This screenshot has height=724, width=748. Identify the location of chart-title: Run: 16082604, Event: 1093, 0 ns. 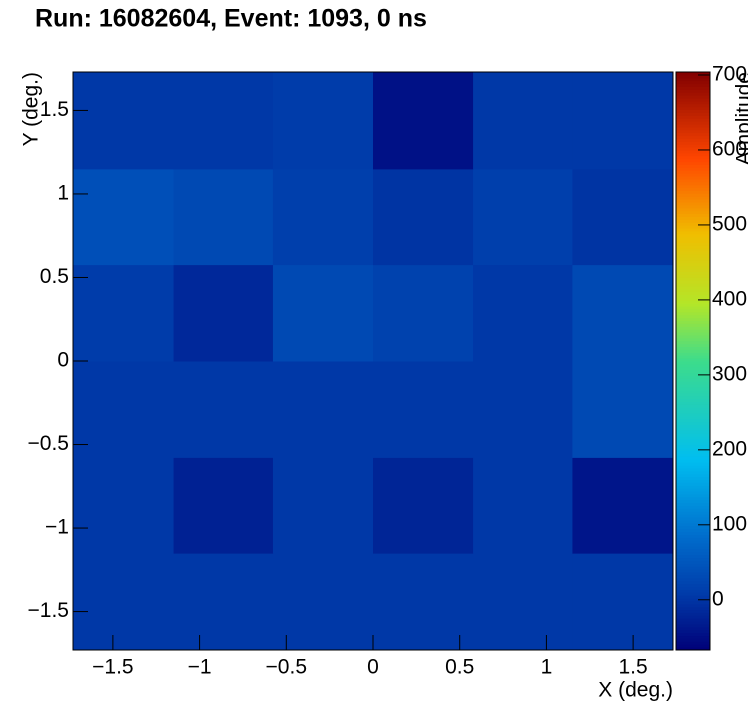
(231, 19).